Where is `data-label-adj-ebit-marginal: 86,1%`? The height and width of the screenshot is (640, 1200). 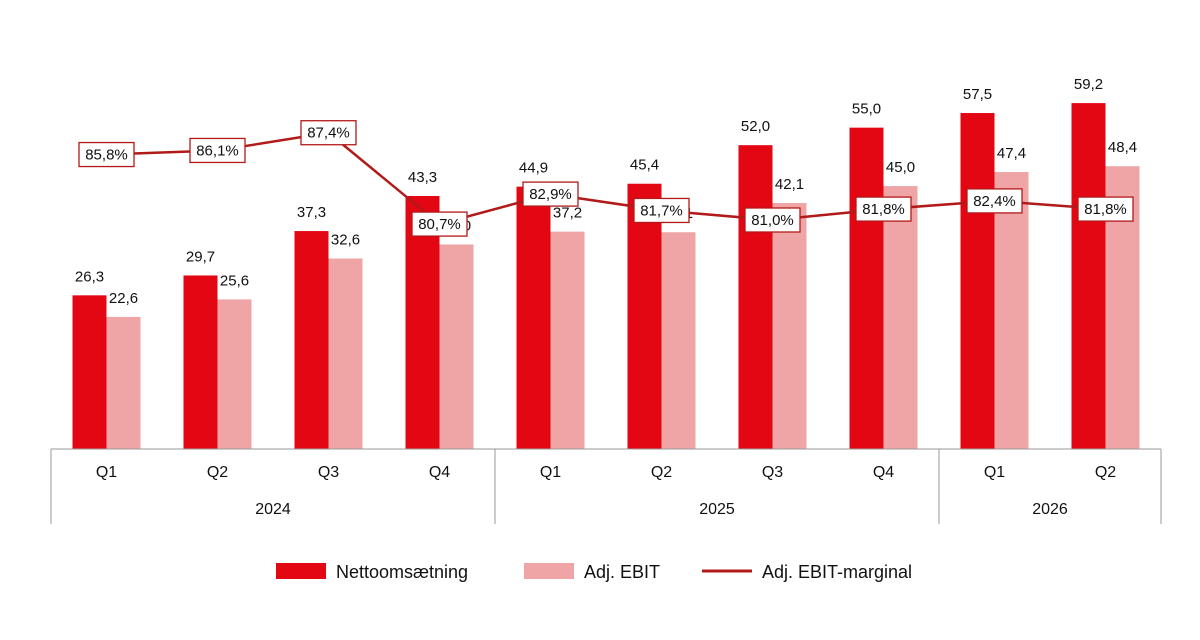
data-label-adj-ebit-marginal: 86,1% is located at coordinates (217, 150).